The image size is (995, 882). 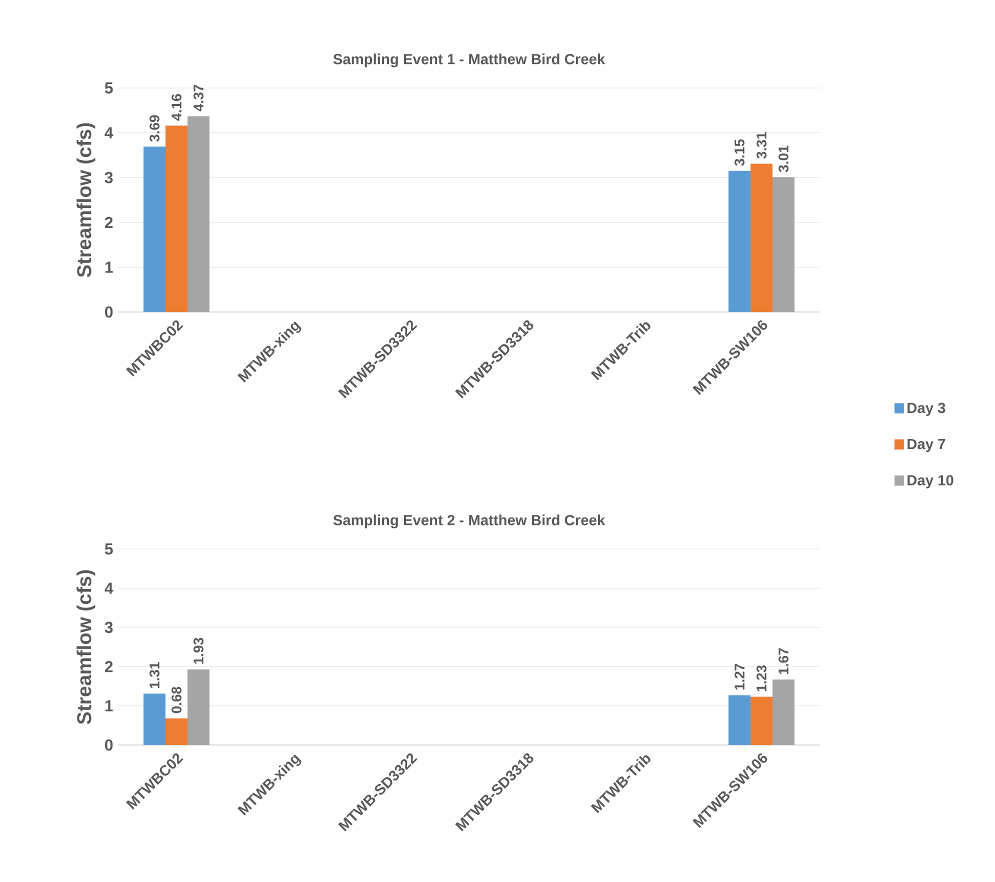 I want to click on data-label: 1.27, so click(x=739, y=677).